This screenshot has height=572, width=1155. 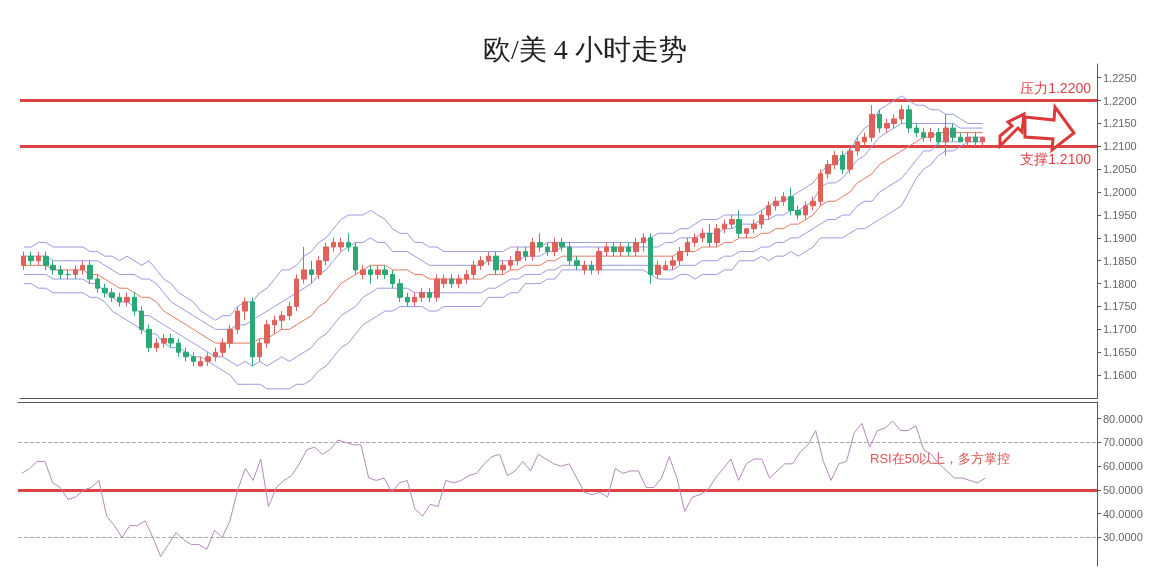 I want to click on y-tick-label: 80.0000, so click(x=1123, y=418).